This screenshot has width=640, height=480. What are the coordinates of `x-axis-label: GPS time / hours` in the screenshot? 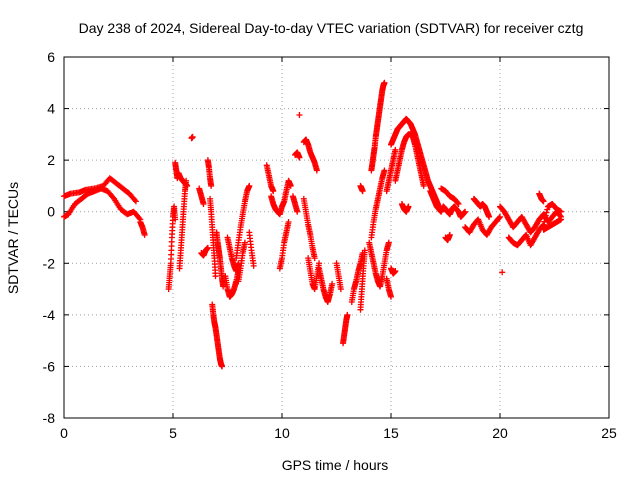 It's located at (335, 465).